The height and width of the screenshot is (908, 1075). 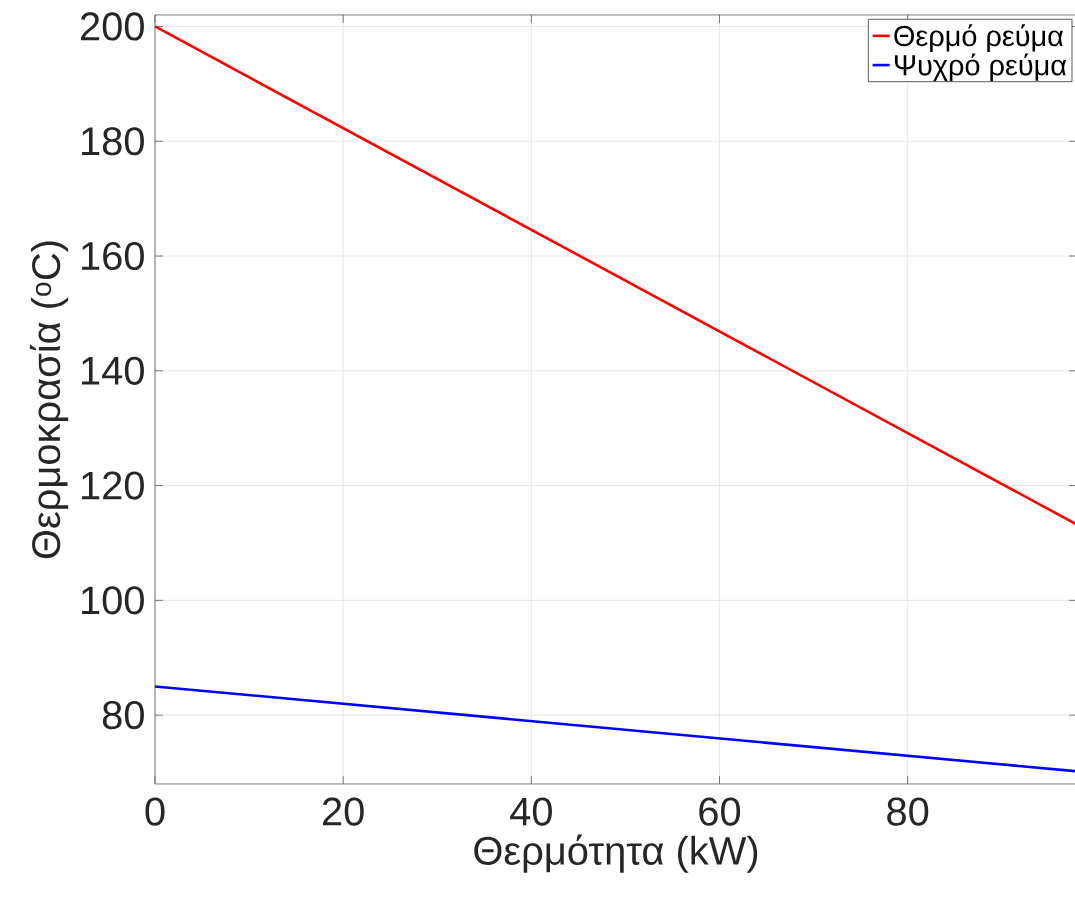 I want to click on y-tick-label: 140, so click(x=113, y=370).